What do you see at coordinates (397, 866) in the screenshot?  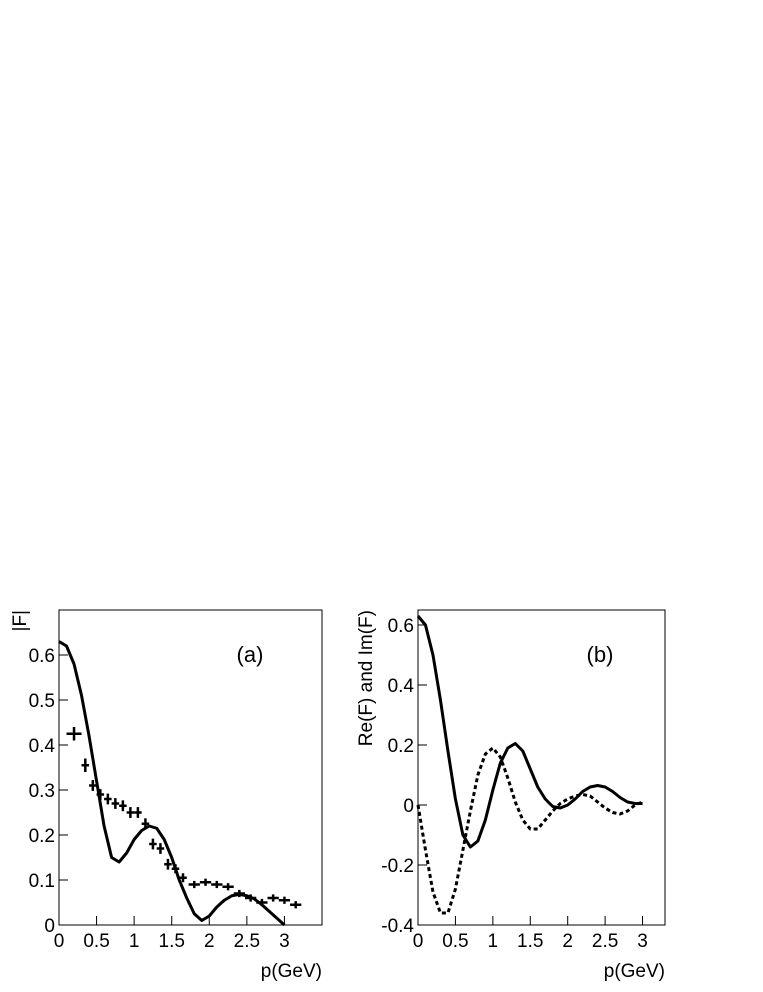 I see `y-tick-label: -0.2` at bounding box center [397, 866].